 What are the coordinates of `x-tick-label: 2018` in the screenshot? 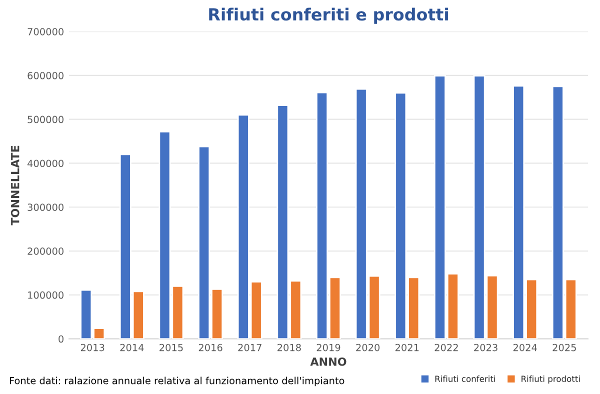 It's located at (289, 348).